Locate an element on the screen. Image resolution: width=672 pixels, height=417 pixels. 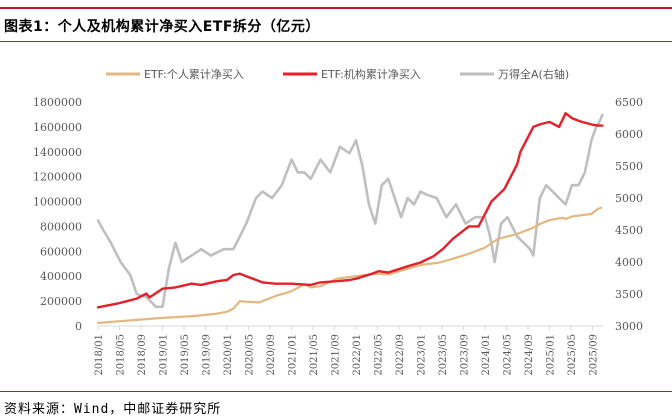
x-tick-label: 2024/09 is located at coordinates (529, 355).